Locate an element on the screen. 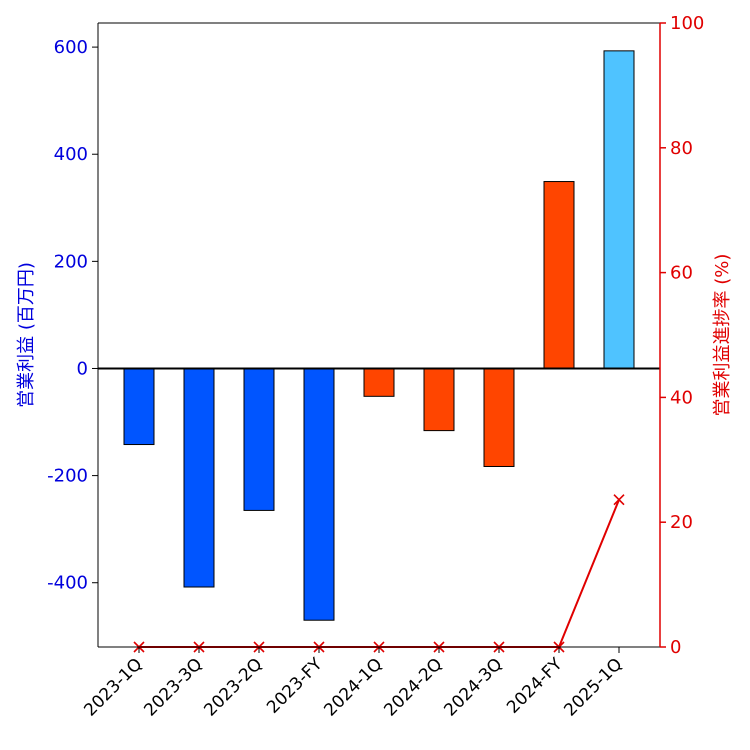 The image size is (750, 750). bar-2023-1Q is located at coordinates (139, 406).